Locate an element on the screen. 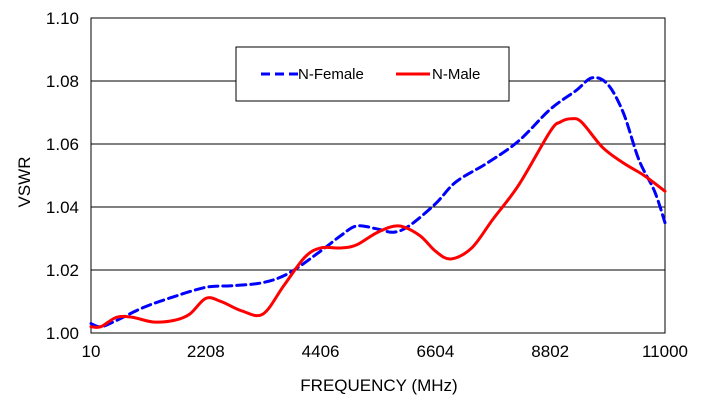 This screenshot has width=709, height=401. x-tick-label: 6604 is located at coordinates (435, 351).